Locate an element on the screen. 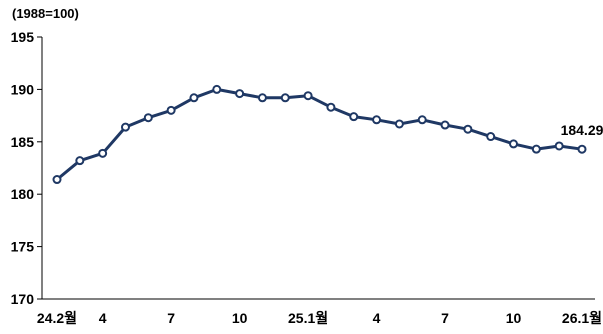 The height and width of the screenshot is (334, 603). y-axis-ticks: 170 175 180 185 190 195 is located at coordinates (26, 168).